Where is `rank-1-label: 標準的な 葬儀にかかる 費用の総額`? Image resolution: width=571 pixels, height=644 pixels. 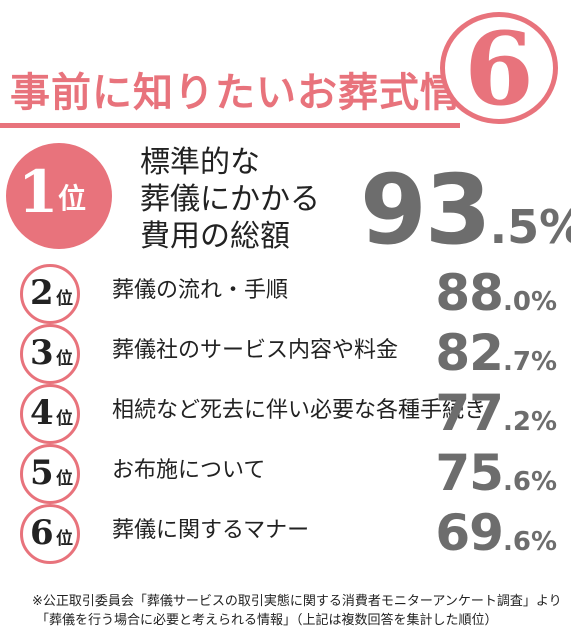
rank-1-label: 標準的な 葬儀にかかる 費用の総額 is located at coordinates (255, 199).